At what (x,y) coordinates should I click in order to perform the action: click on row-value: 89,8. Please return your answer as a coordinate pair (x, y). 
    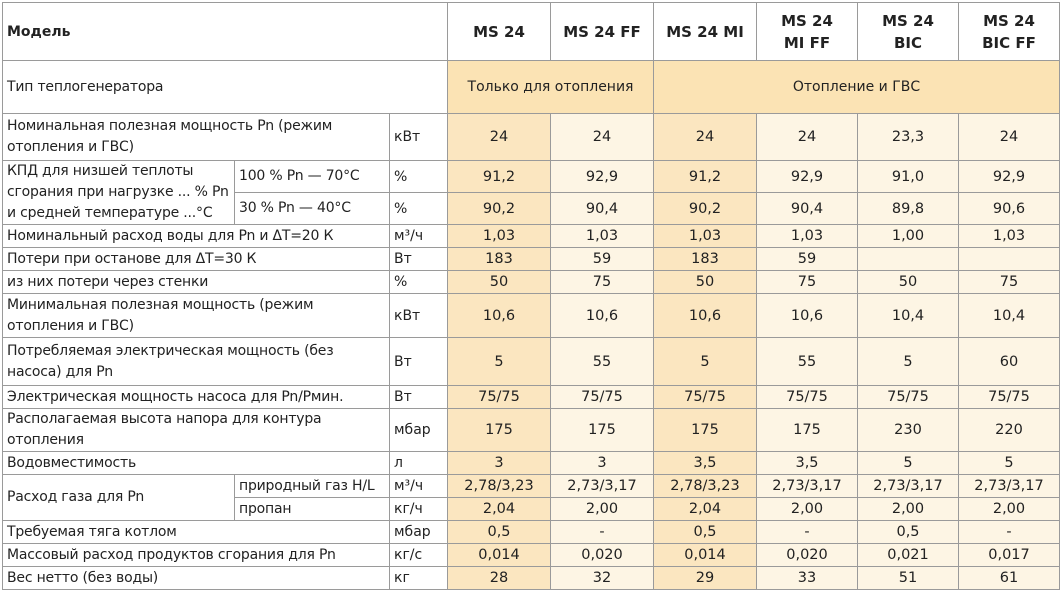
    Looking at the image, I should click on (908, 208).